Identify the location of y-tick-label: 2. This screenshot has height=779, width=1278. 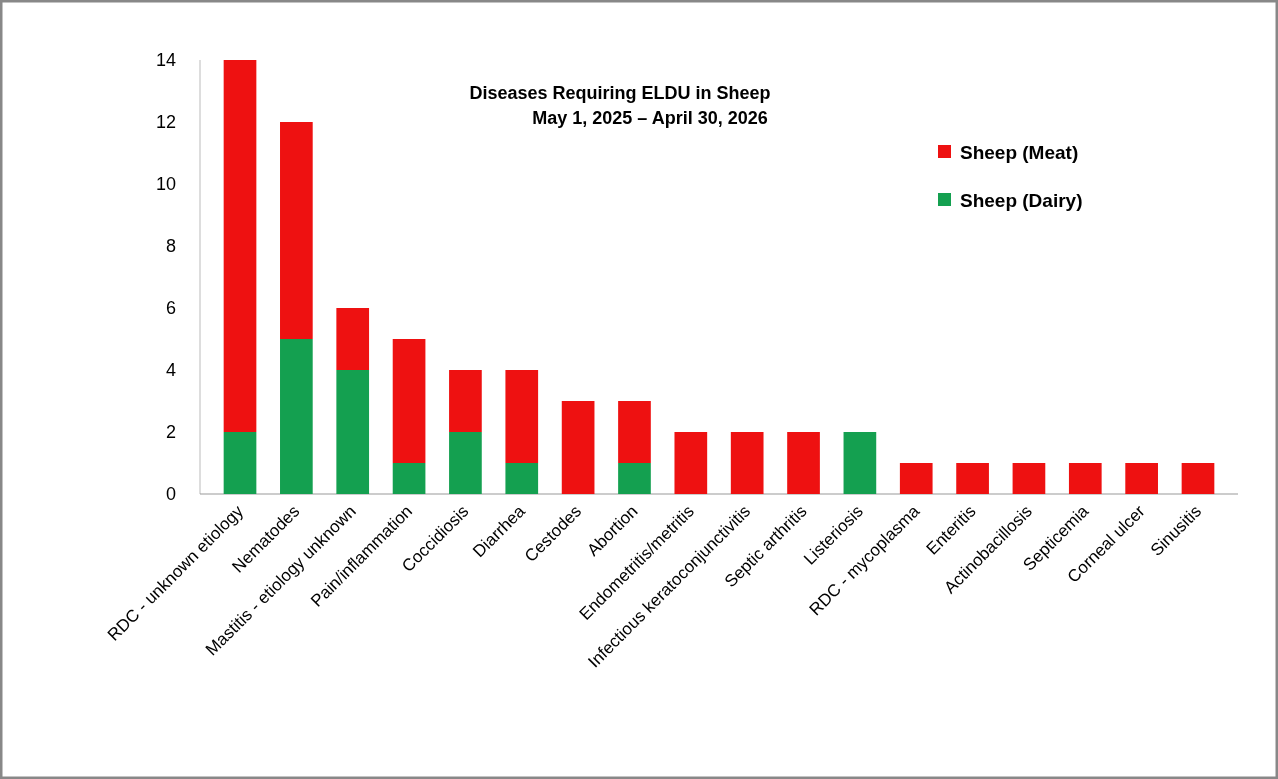
(170, 432).